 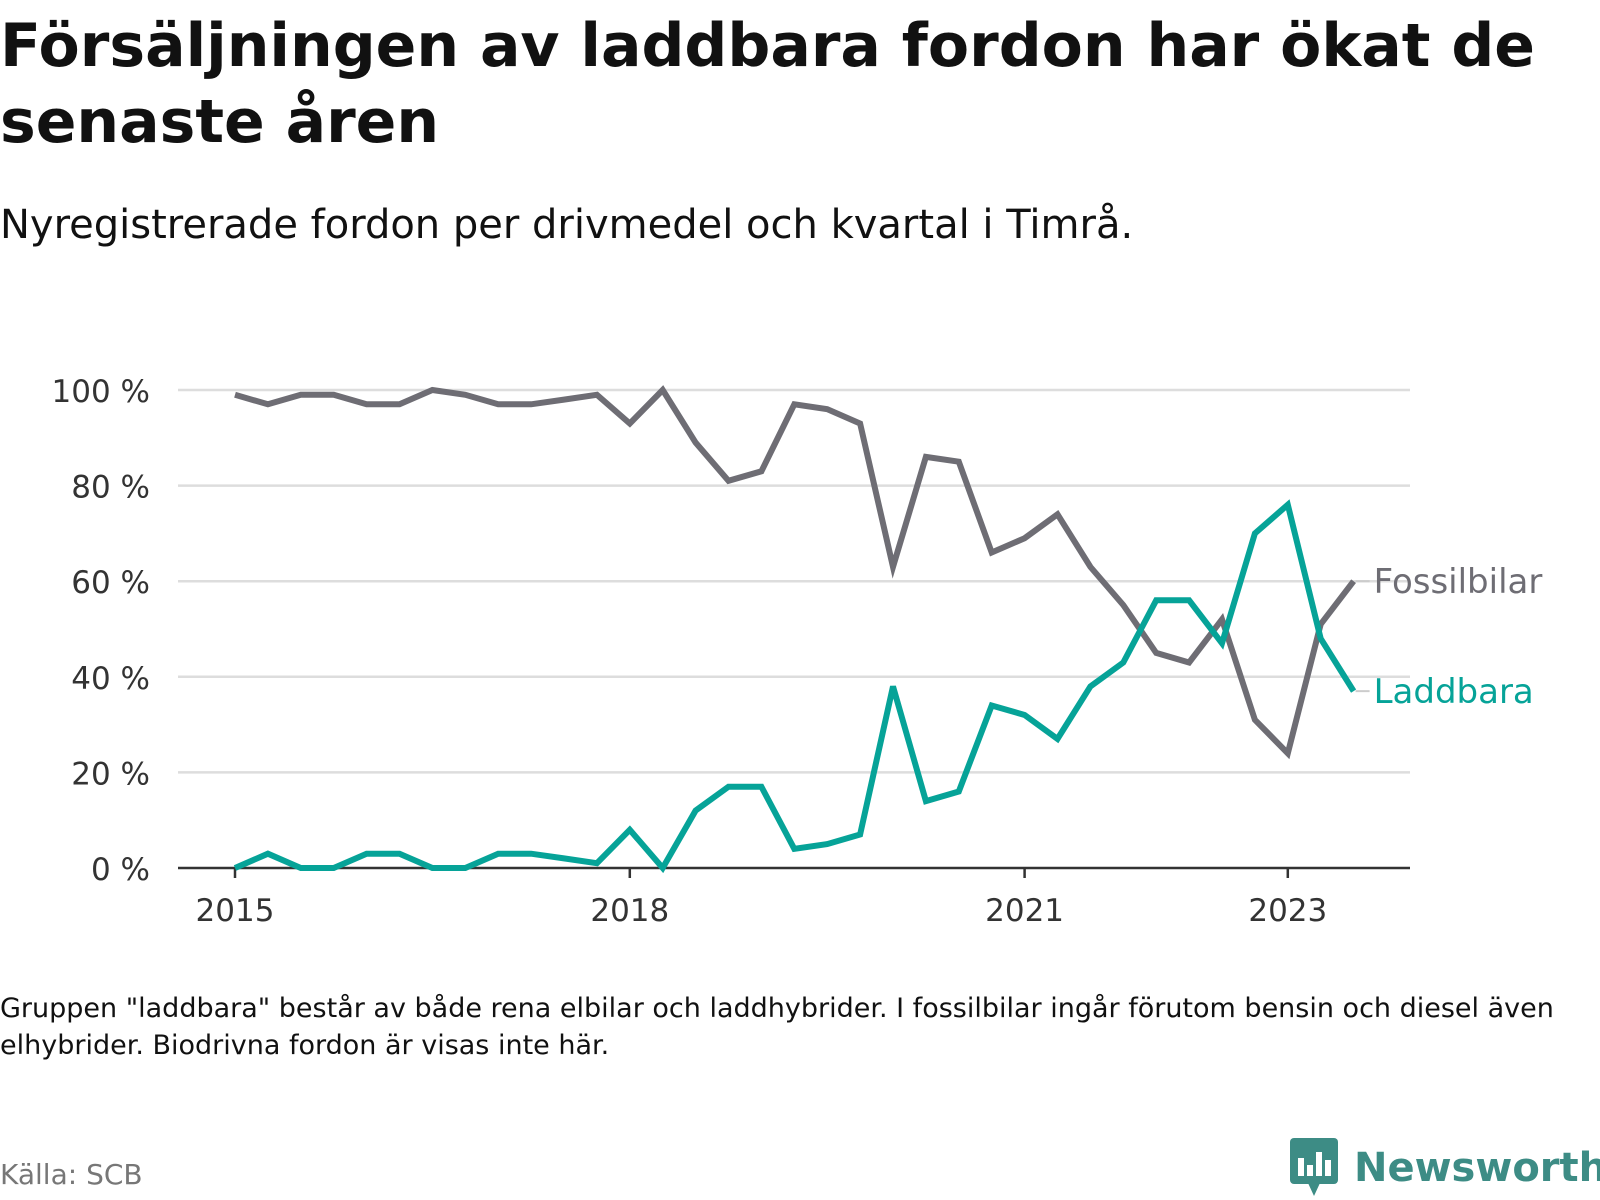 What do you see at coordinates (1454, 692) in the screenshot?
I see `series-label-laddbara: Laddbara` at bounding box center [1454, 692].